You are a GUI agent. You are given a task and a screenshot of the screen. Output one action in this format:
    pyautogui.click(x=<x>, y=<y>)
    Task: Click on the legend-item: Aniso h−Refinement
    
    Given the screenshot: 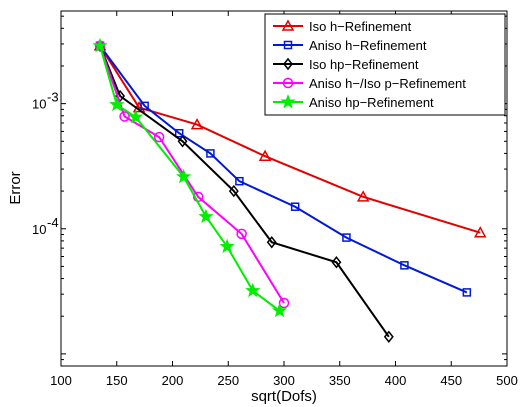 What is the action you would take?
    pyautogui.click(x=350, y=45)
    